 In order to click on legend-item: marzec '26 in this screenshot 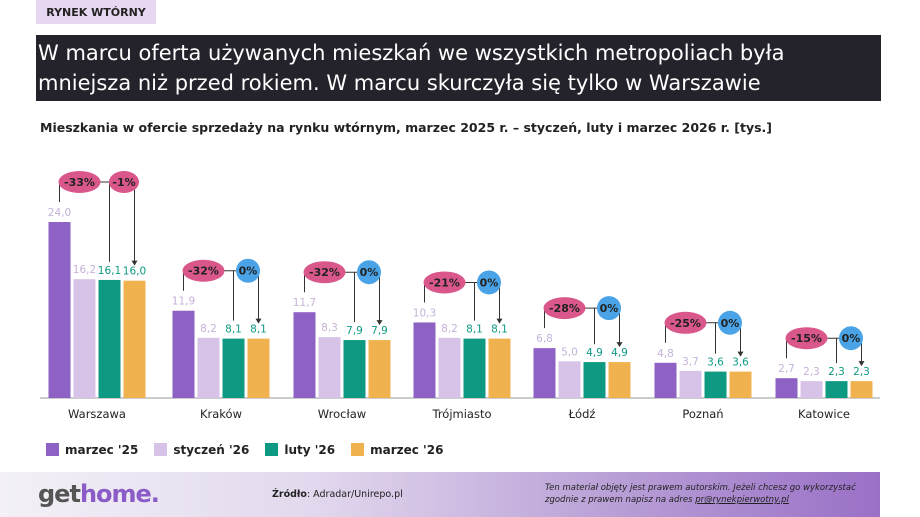, I will do `click(397, 450)`.